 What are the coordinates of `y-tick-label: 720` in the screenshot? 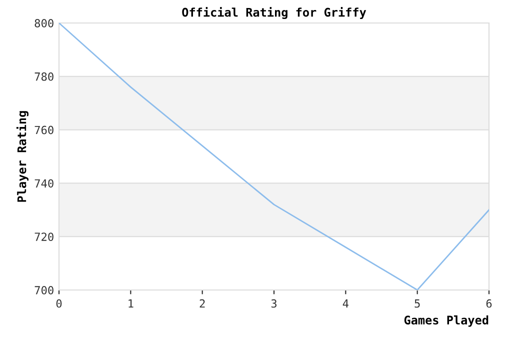 It's located at (44, 237).